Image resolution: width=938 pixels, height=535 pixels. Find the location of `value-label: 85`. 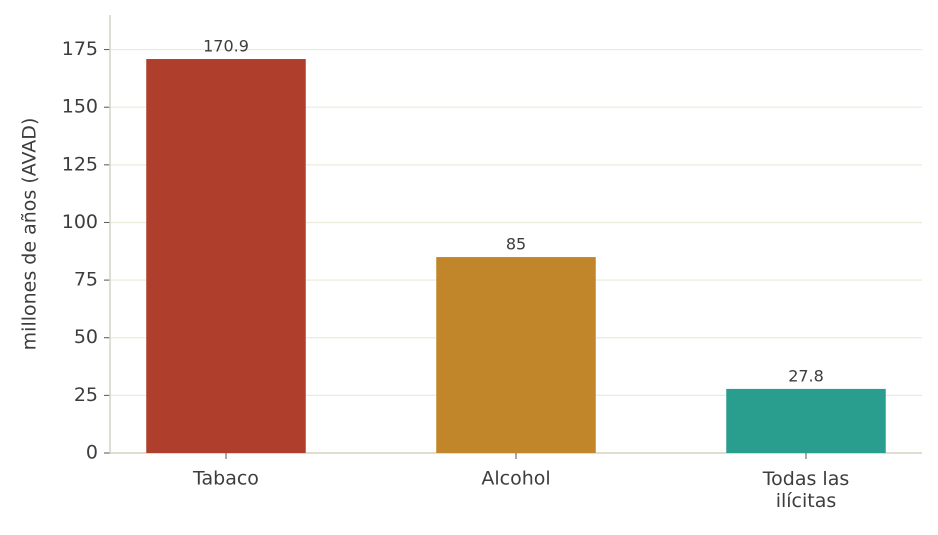

value-label: 85 is located at coordinates (516, 244).